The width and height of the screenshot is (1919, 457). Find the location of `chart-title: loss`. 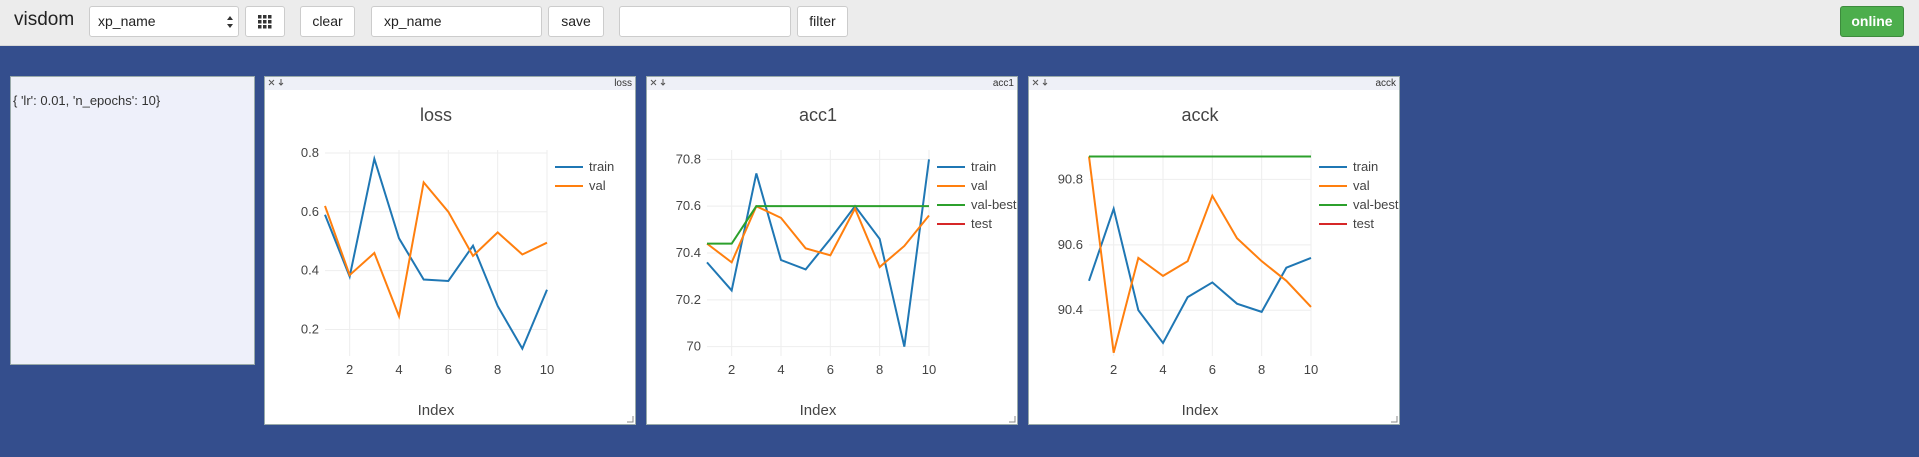

chart-title: loss is located at coordinates (436, 115).